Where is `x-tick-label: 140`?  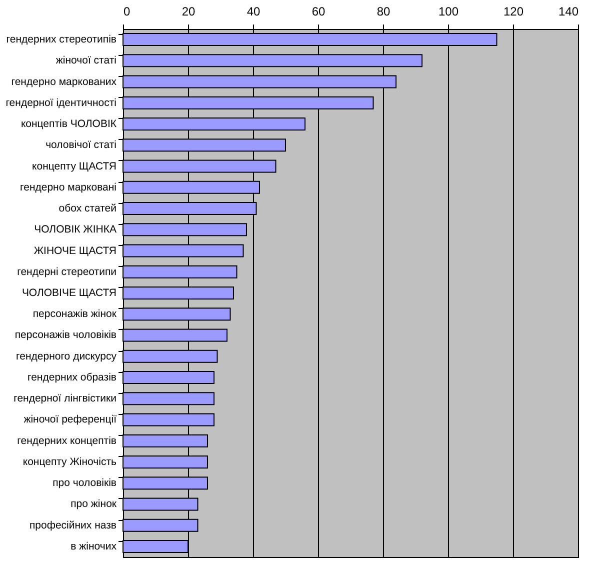
x-tick-label: 140 is located at coordinates (568, 11).